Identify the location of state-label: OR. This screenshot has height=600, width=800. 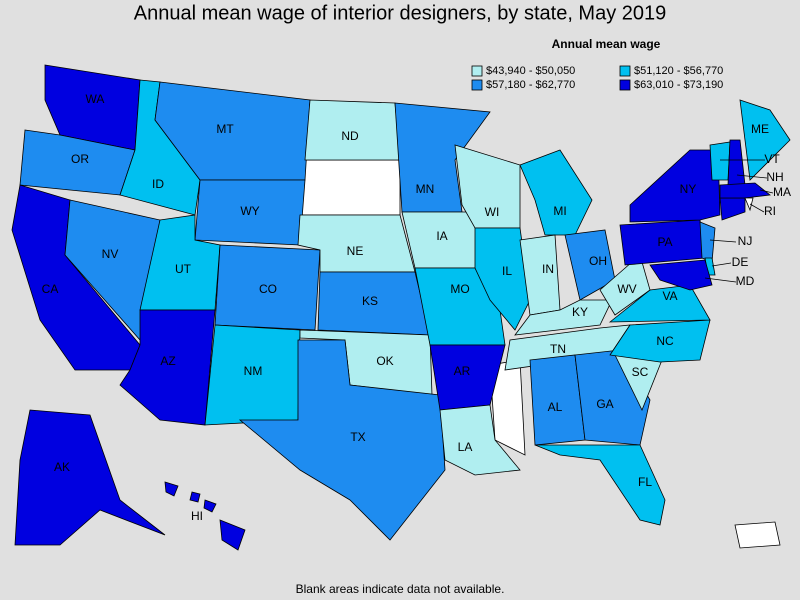
(80, 159).